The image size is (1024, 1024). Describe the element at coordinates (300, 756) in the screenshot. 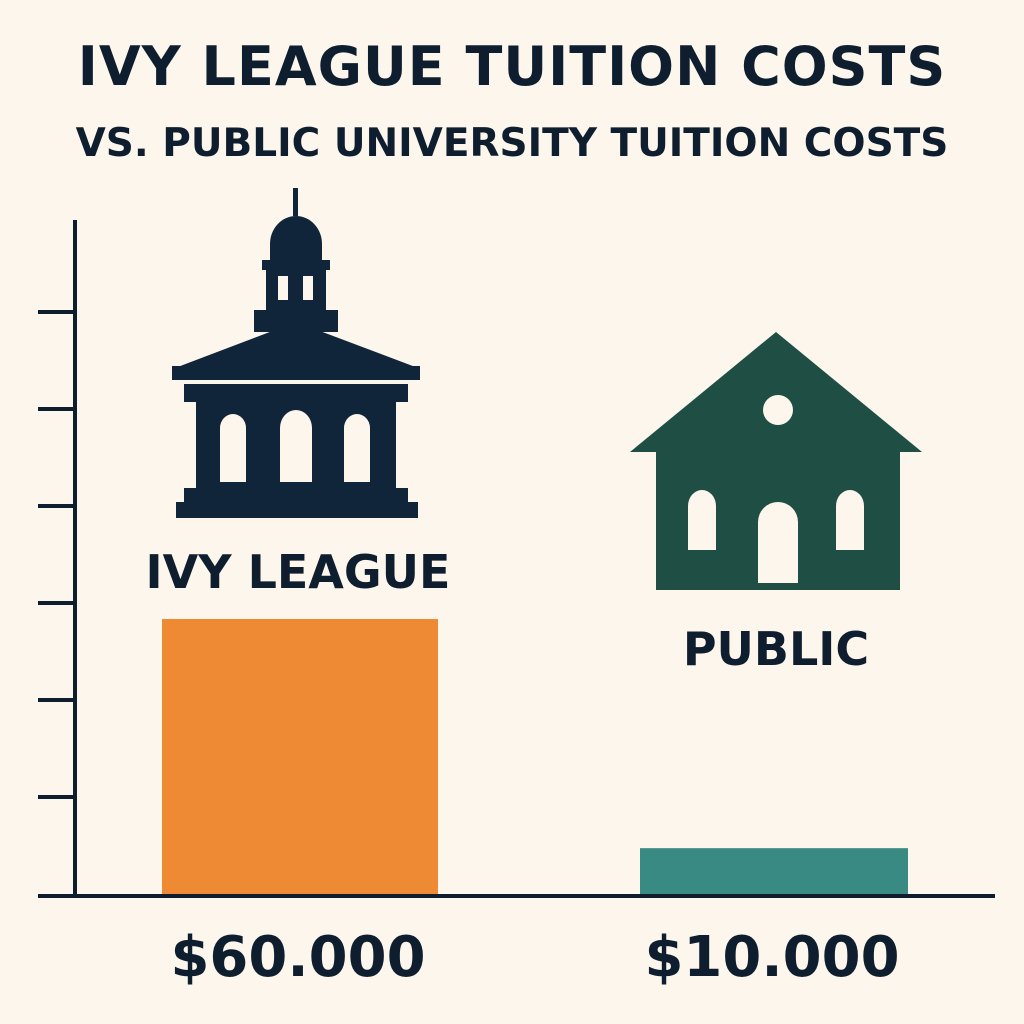

I see `bar-ivy-league` at that location.